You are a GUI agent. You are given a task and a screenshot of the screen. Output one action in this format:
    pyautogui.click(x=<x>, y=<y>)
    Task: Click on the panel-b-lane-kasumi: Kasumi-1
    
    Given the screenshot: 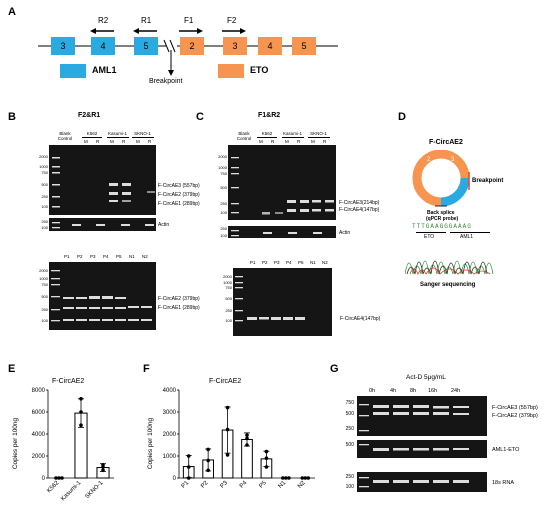 What is the action you would take?
    pyautogui.click(x=117, y=133)
    